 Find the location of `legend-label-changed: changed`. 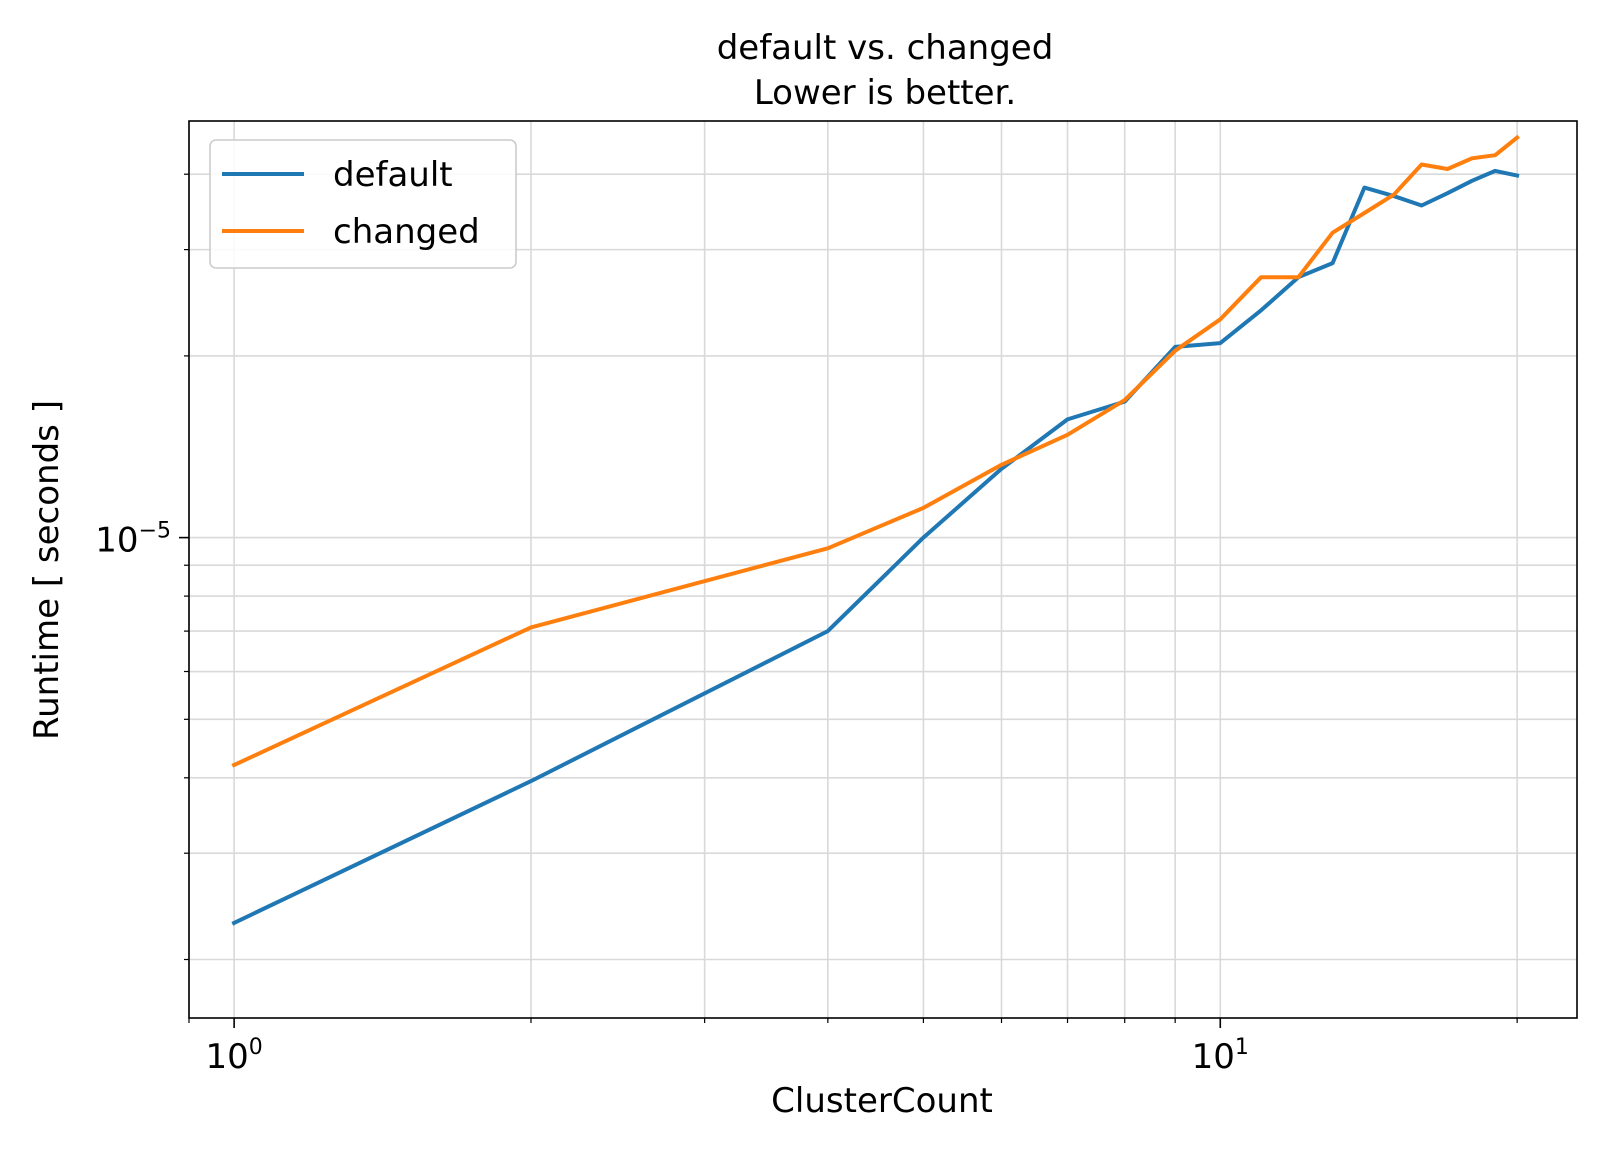

legend-label-changed: changed is located at coordinates (406, 232).